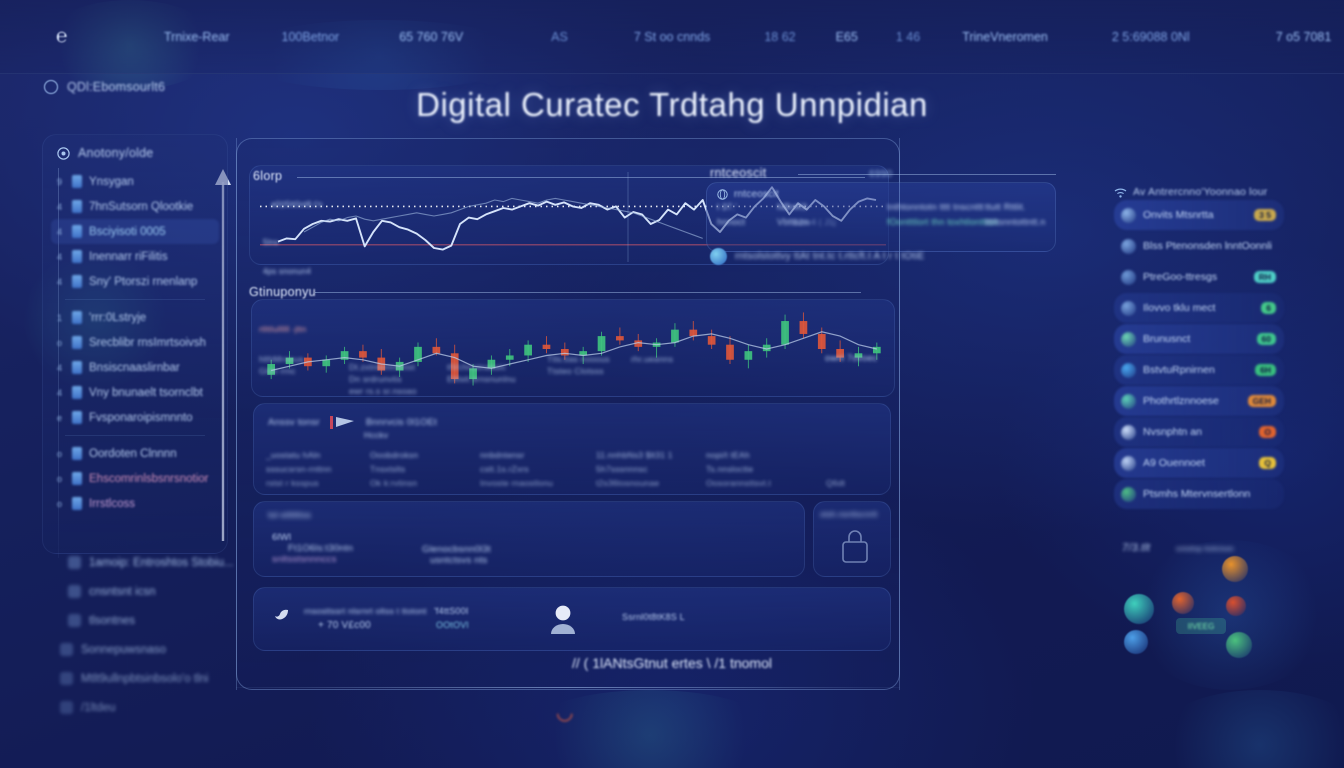  What do you see at coordinates (66, 678) in the screenshot?
I see `grid-icon` at bounding box center [66, 678].